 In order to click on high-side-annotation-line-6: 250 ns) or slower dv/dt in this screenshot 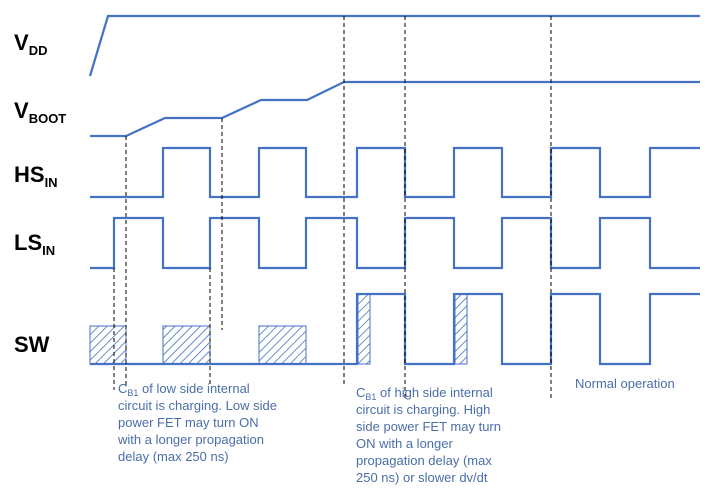, I will do `click(422, 477)`.